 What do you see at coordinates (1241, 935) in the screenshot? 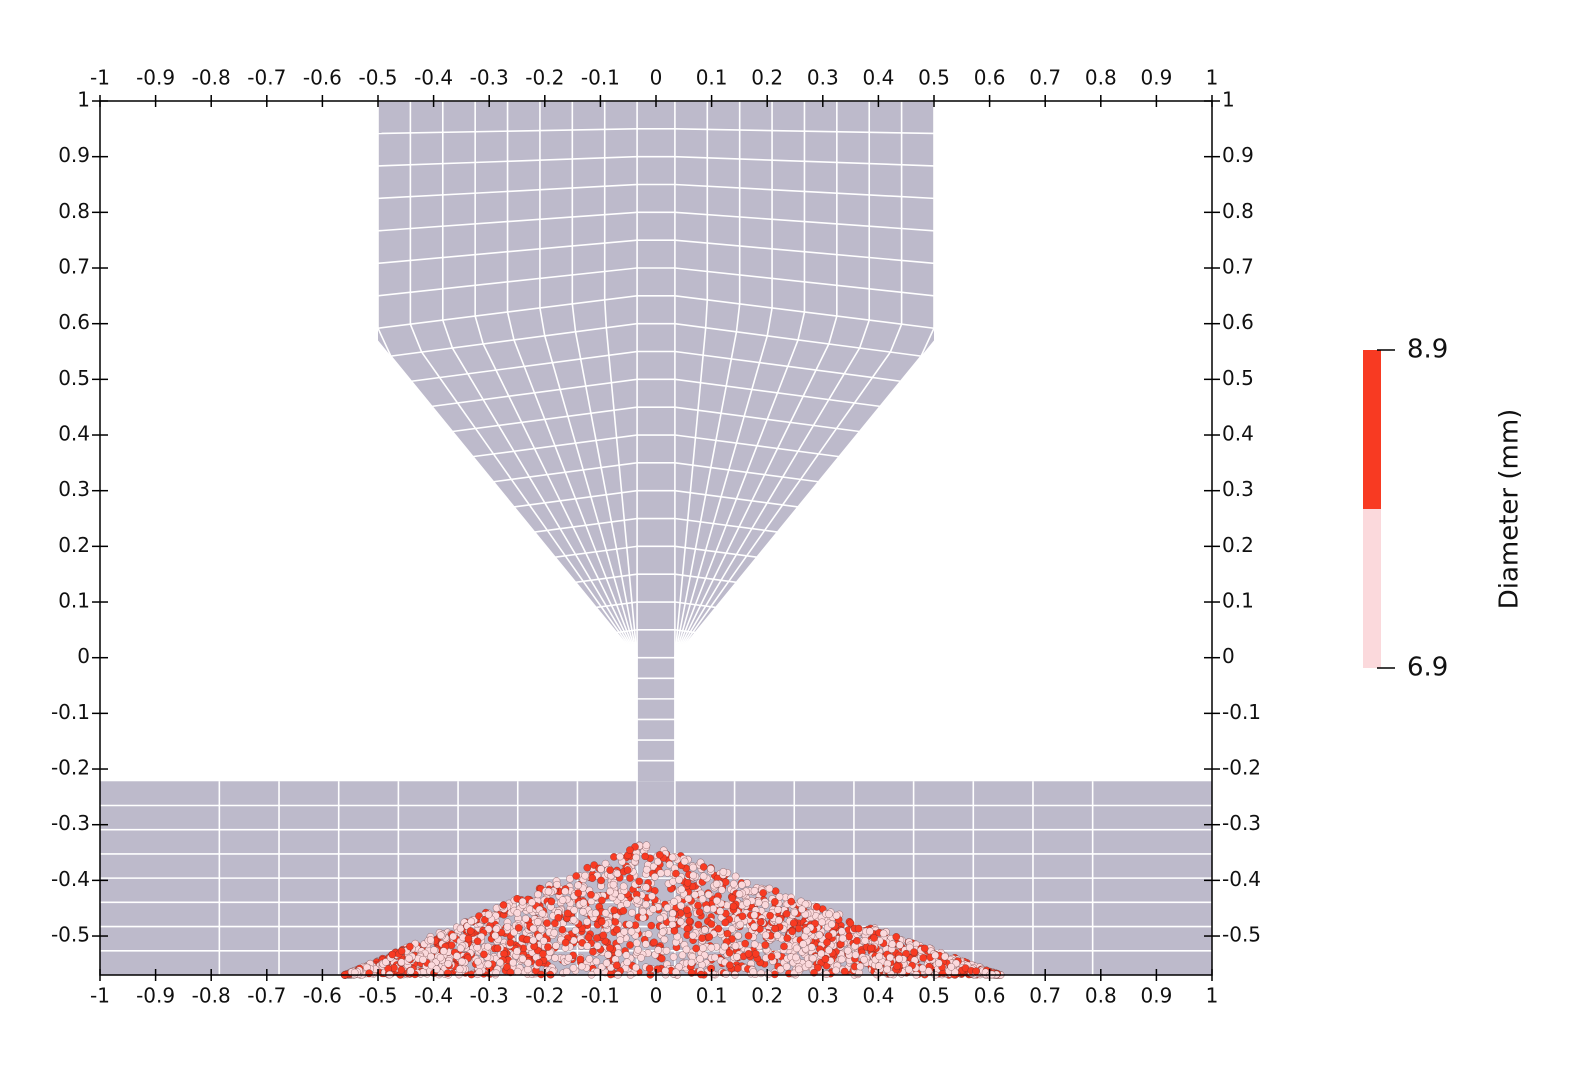
I see `y-tick-label: -0.5` at bounding box center [1241, 935].